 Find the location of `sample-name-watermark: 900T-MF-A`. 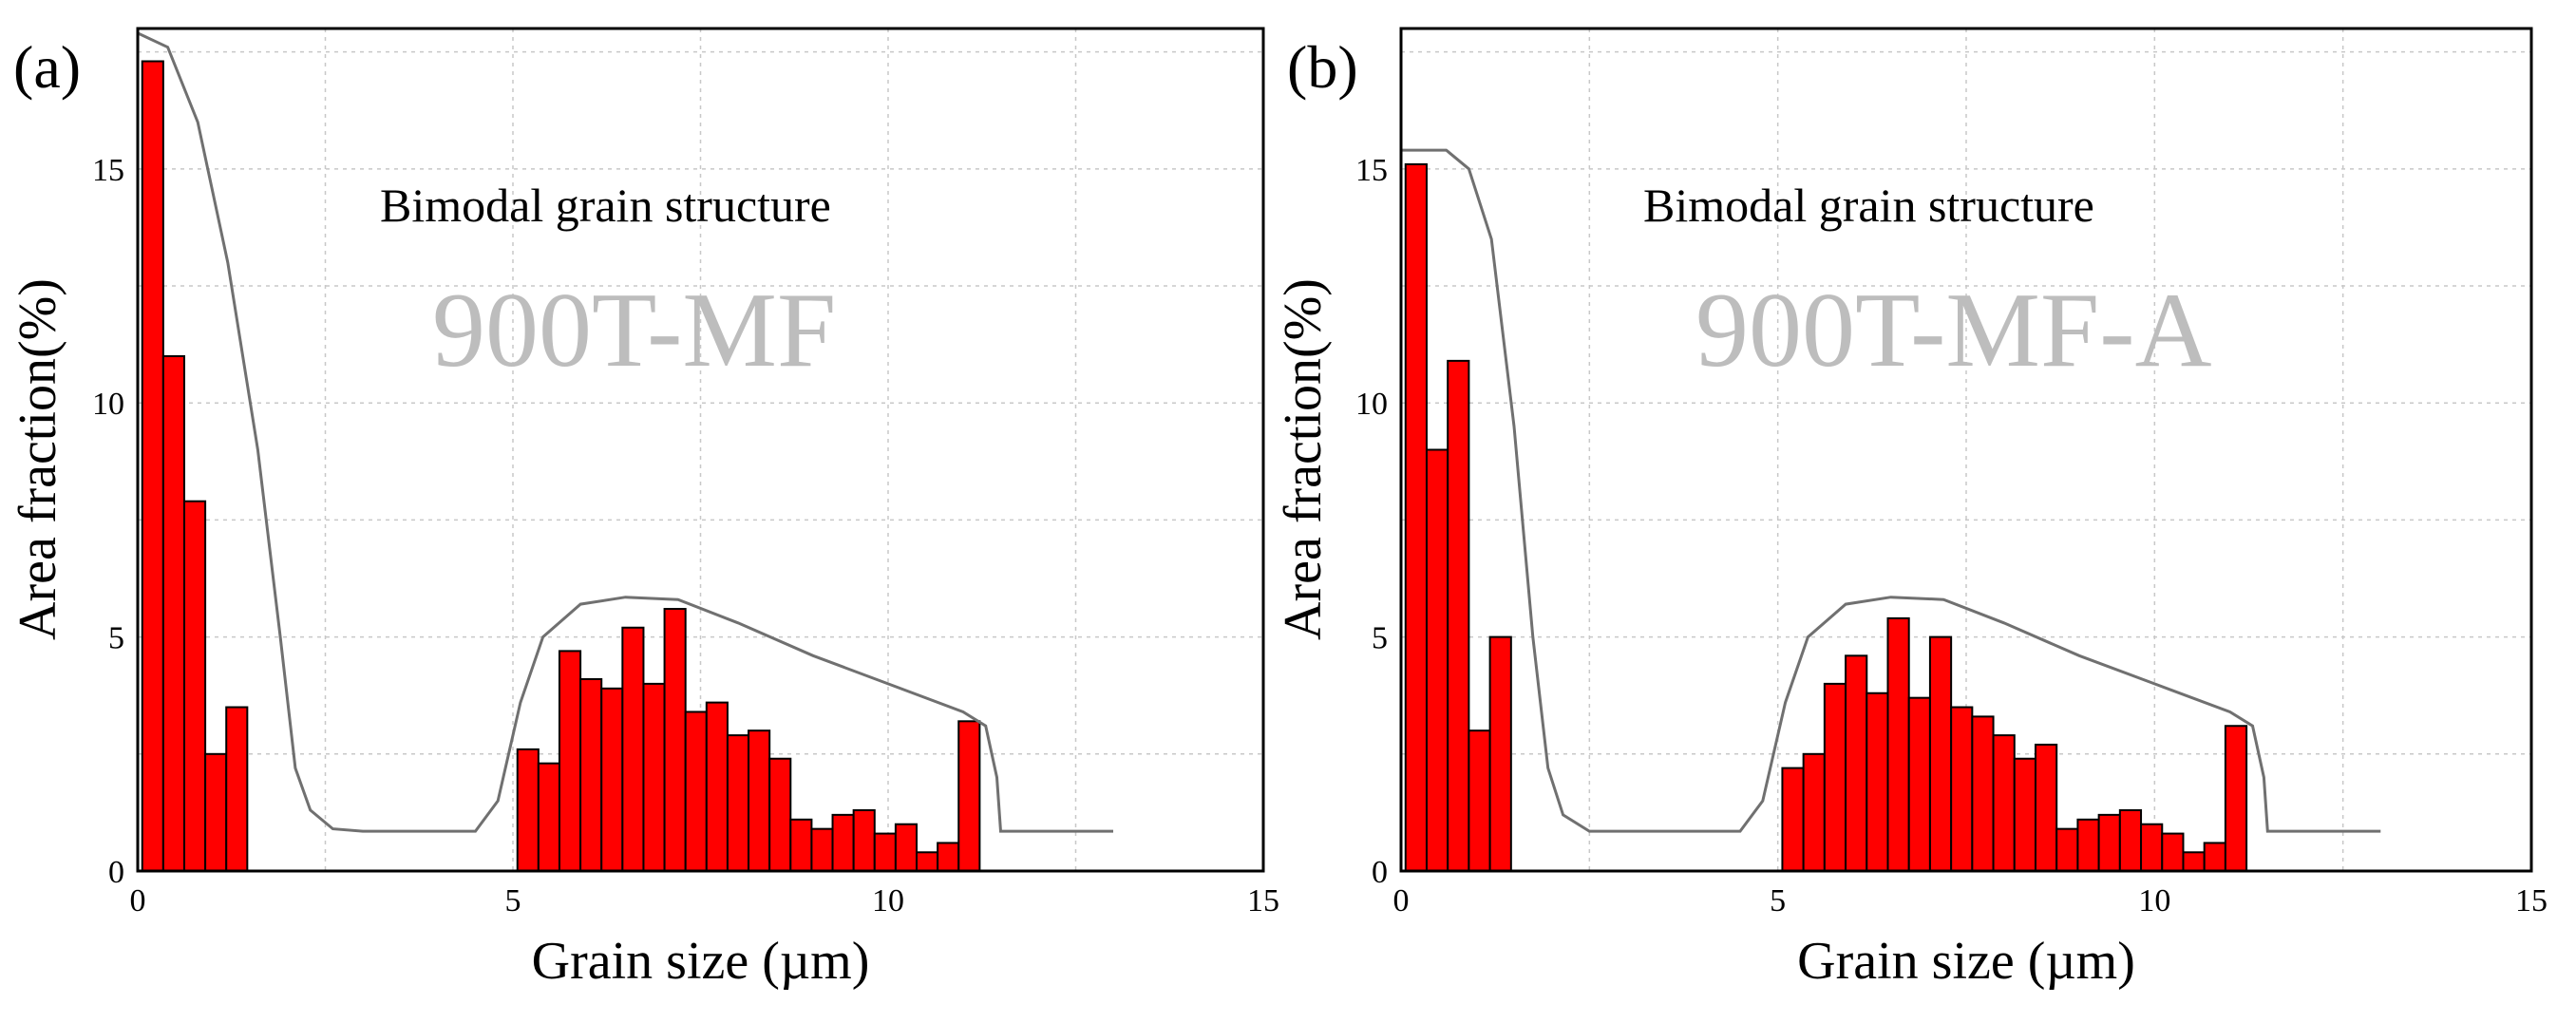

sample-name-watermark: 900T-MF-A is located at coordinates (1953, 330).